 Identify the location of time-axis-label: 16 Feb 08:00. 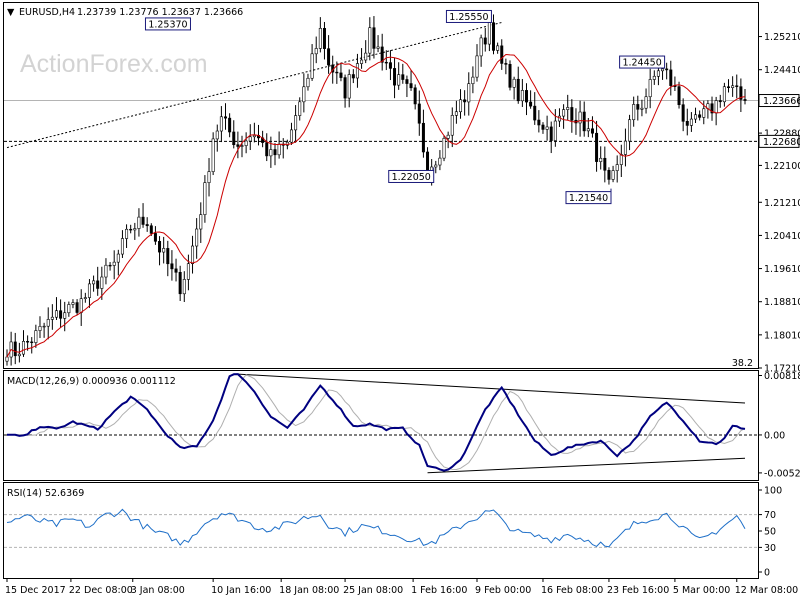
(572, 590).